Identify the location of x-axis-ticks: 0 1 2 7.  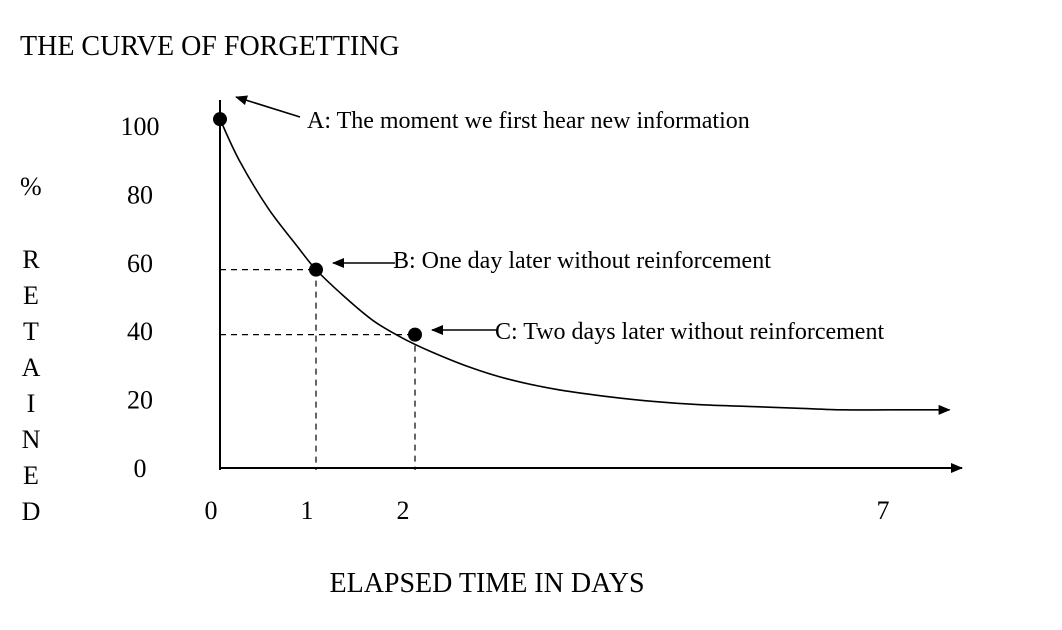
(547, 510).